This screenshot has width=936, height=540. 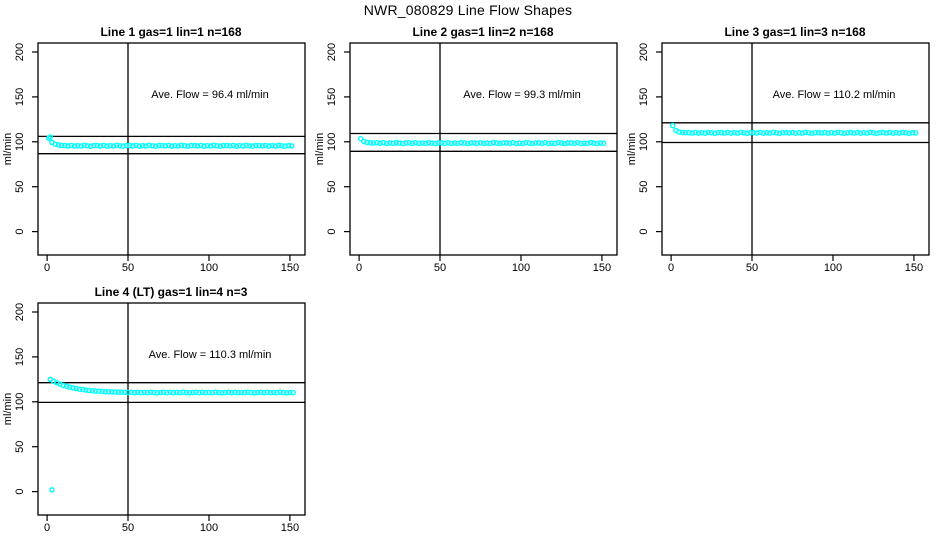 I want to click on plot-area: 0 50 100 150 200 0 50 100 150 ml/min, so click(x=154, y=418).